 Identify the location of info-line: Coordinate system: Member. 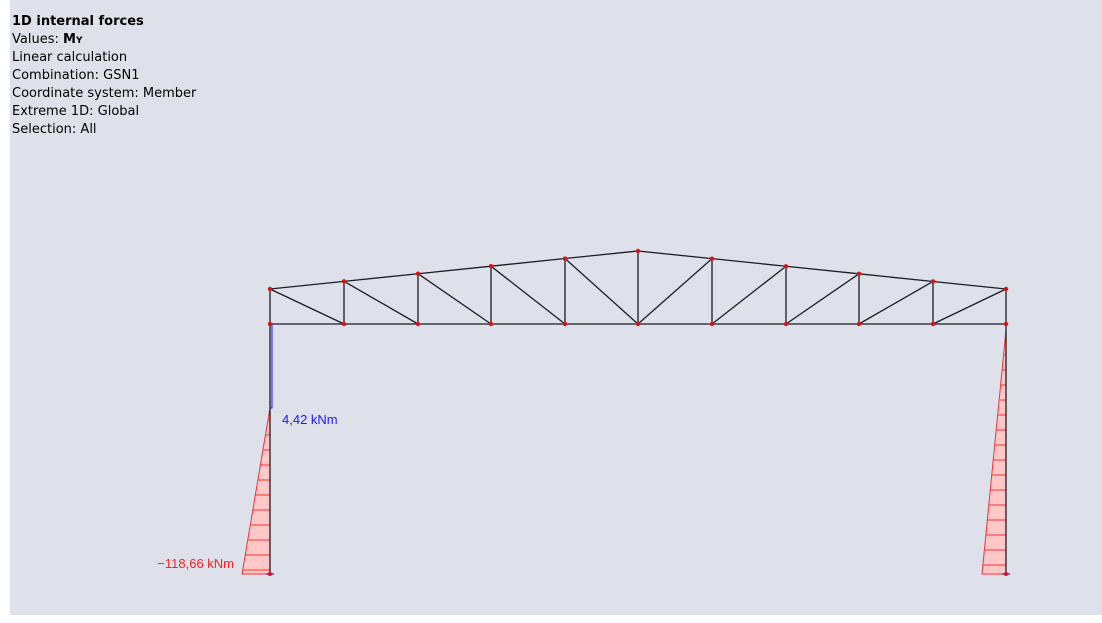
(104, 93).